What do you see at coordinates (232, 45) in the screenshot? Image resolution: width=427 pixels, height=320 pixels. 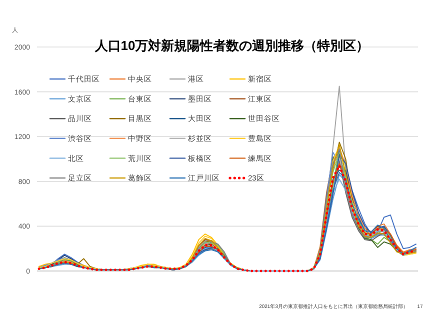 I see `chart-title: 人口10万対新規陽性者数の週別推移（特別区）` at bounding box center [232, 45].